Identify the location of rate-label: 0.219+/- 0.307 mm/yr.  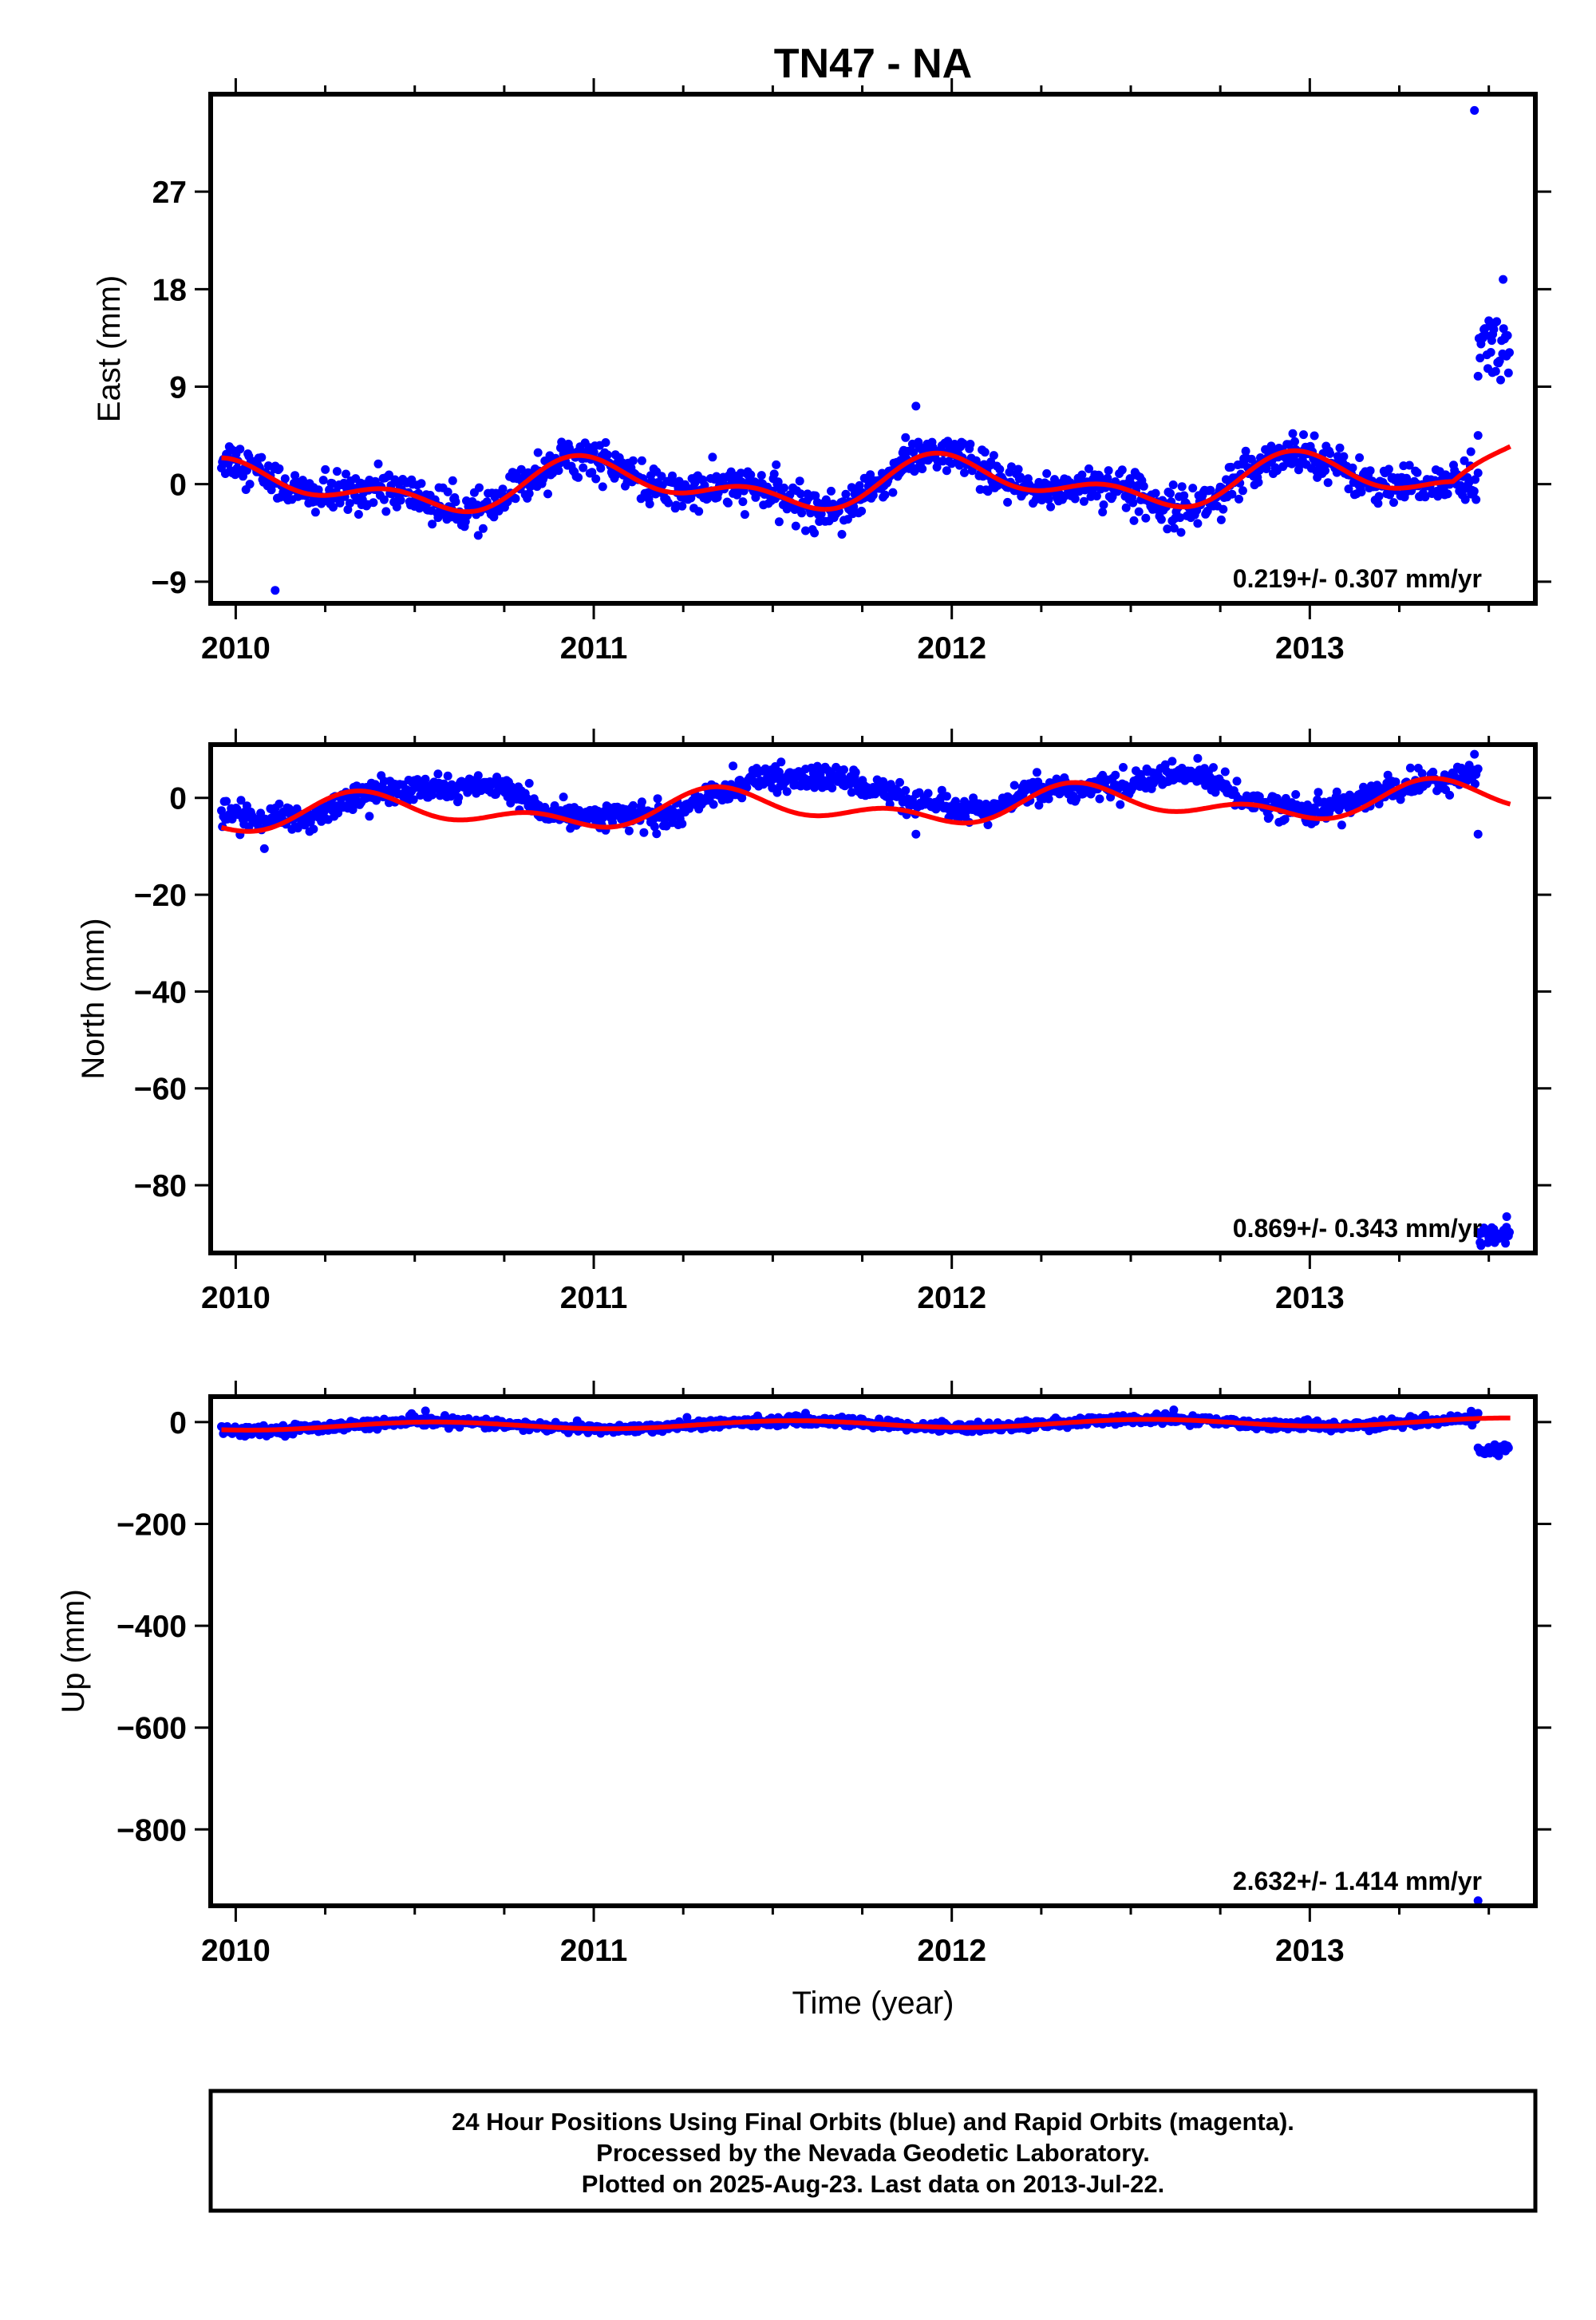
(1357, 578).